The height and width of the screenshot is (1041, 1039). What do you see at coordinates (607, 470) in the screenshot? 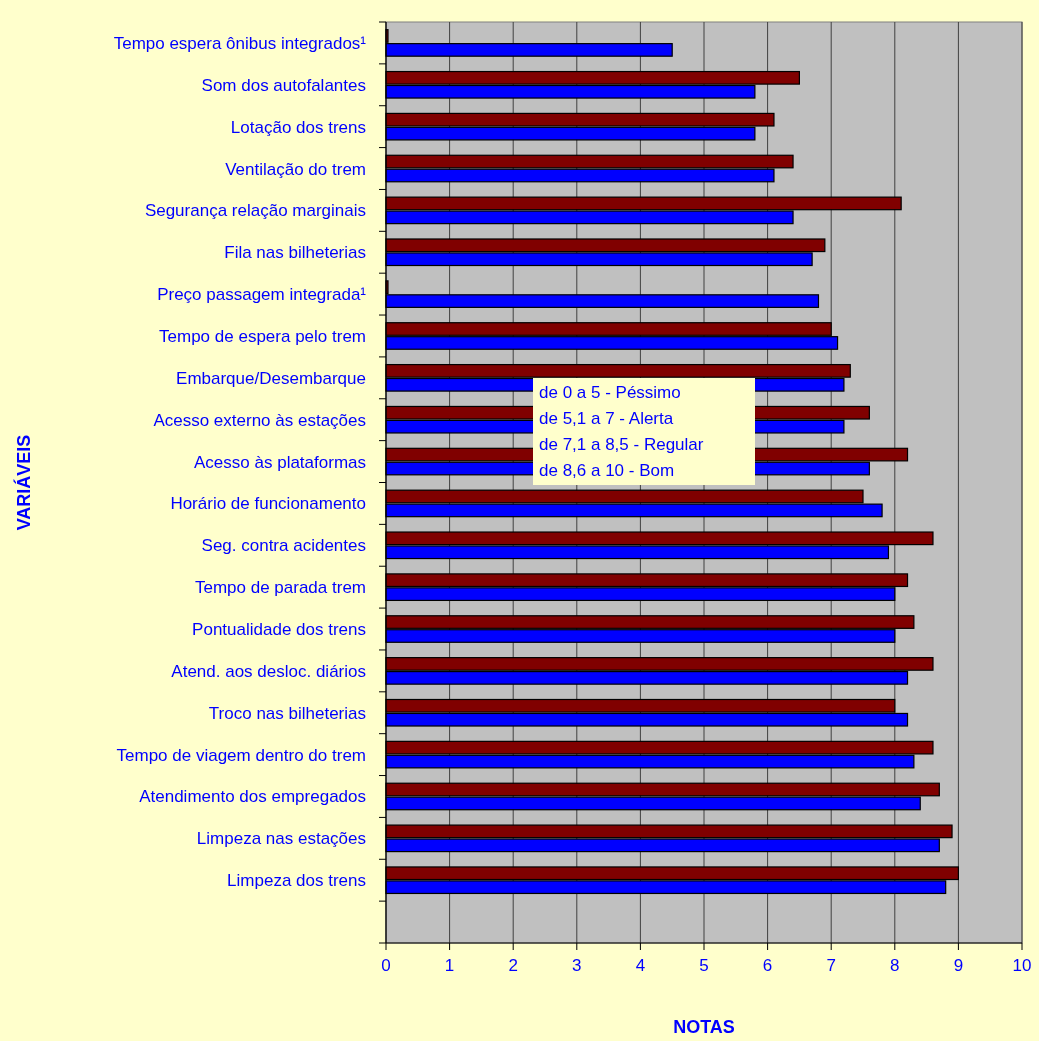
I see `annotation: de 8,6 a 10 - Bom` at bounding box center [607, 470].